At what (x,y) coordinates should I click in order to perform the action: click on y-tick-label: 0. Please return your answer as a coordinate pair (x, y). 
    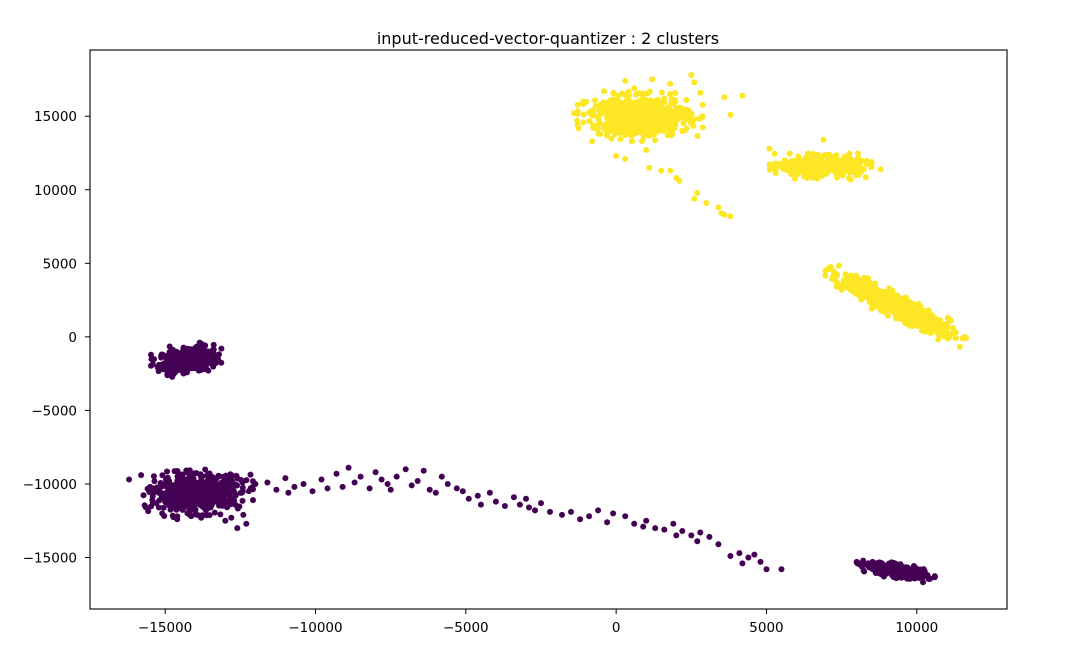
    Looking at the image, I should click on (72, 338).